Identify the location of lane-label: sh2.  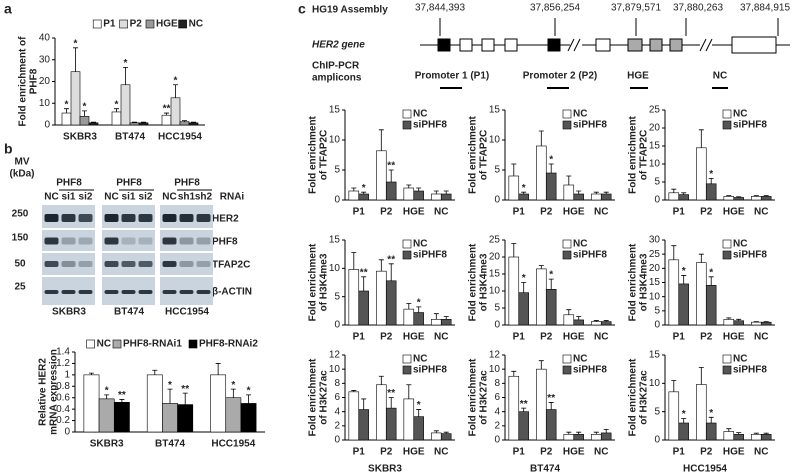
(204, 197).